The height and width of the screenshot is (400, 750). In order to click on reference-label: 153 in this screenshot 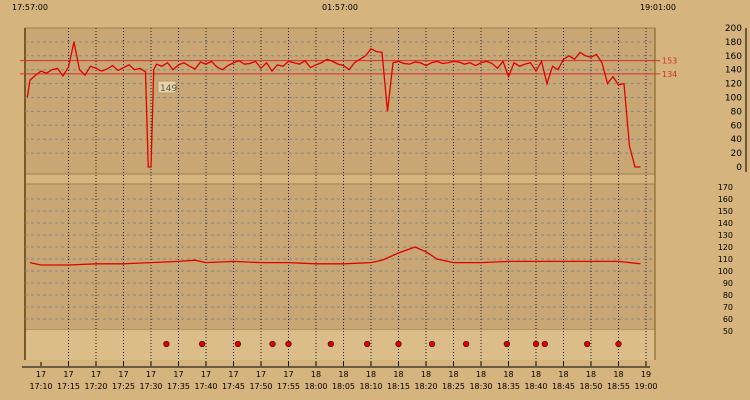, I will do `click(669, 61)`.